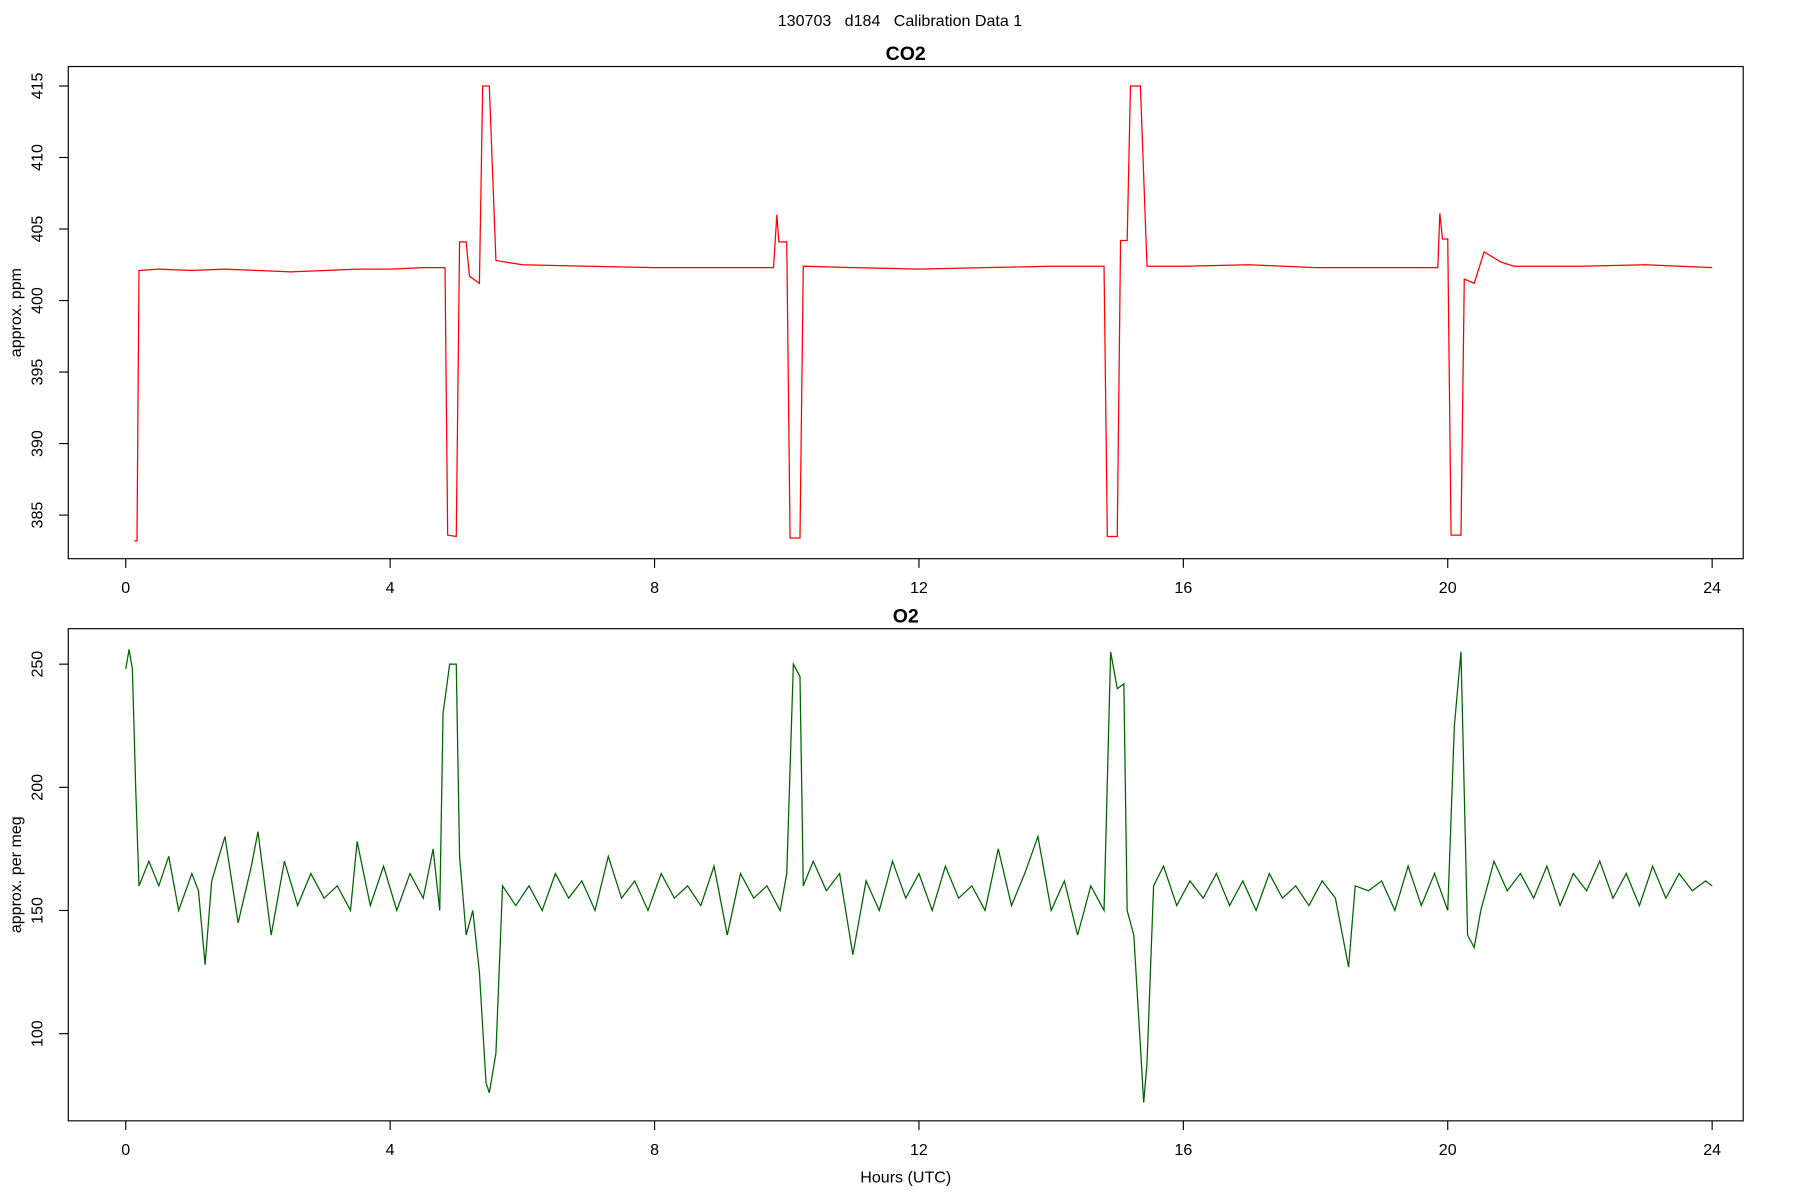  Describe the element at coordinates (38, 372) in the screenshot. I see `y-tick-label: 395` at that location.